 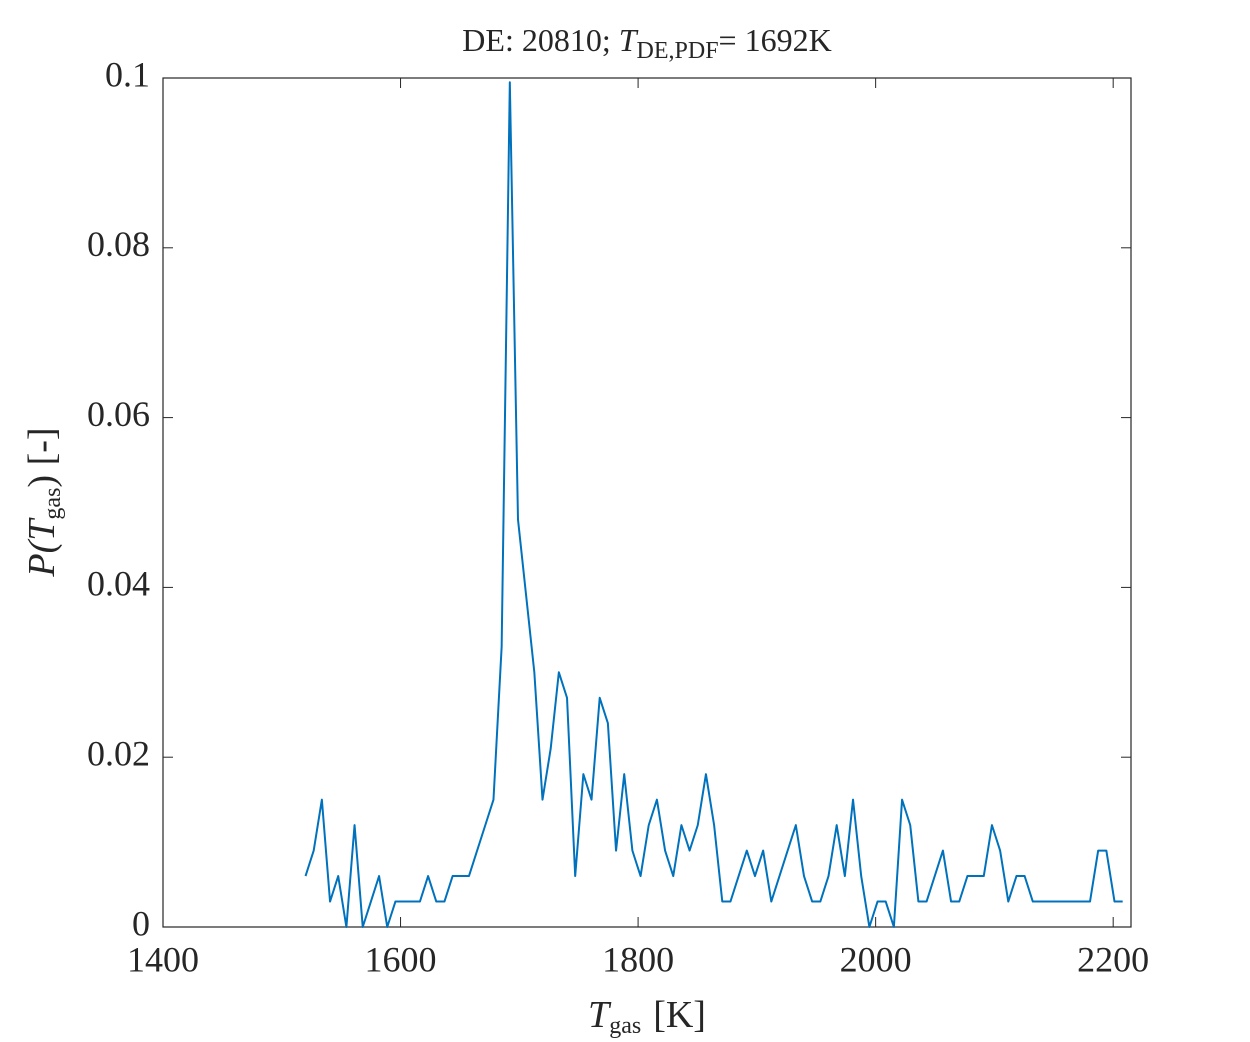 What do you see at coordinates (42, 547) in the screenshot?
I see `y-label-symbol: P(T` at bounding box center [42, 547].